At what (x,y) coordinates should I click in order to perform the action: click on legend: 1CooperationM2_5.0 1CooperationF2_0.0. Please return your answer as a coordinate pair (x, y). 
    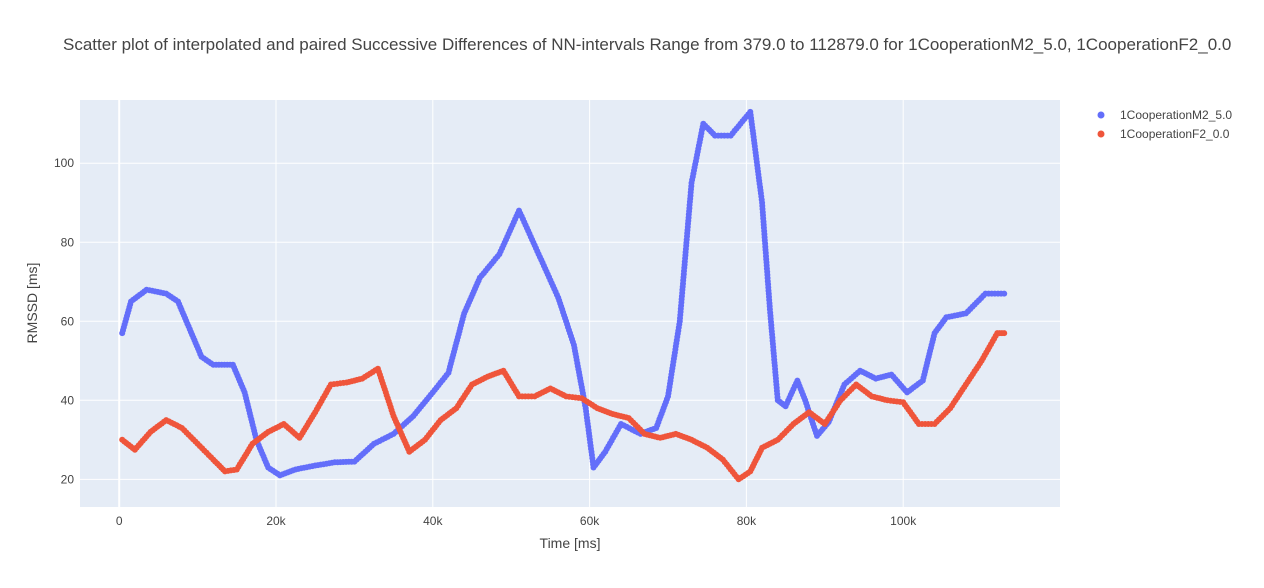
    Looking at the image, I should click on (1164, 124).